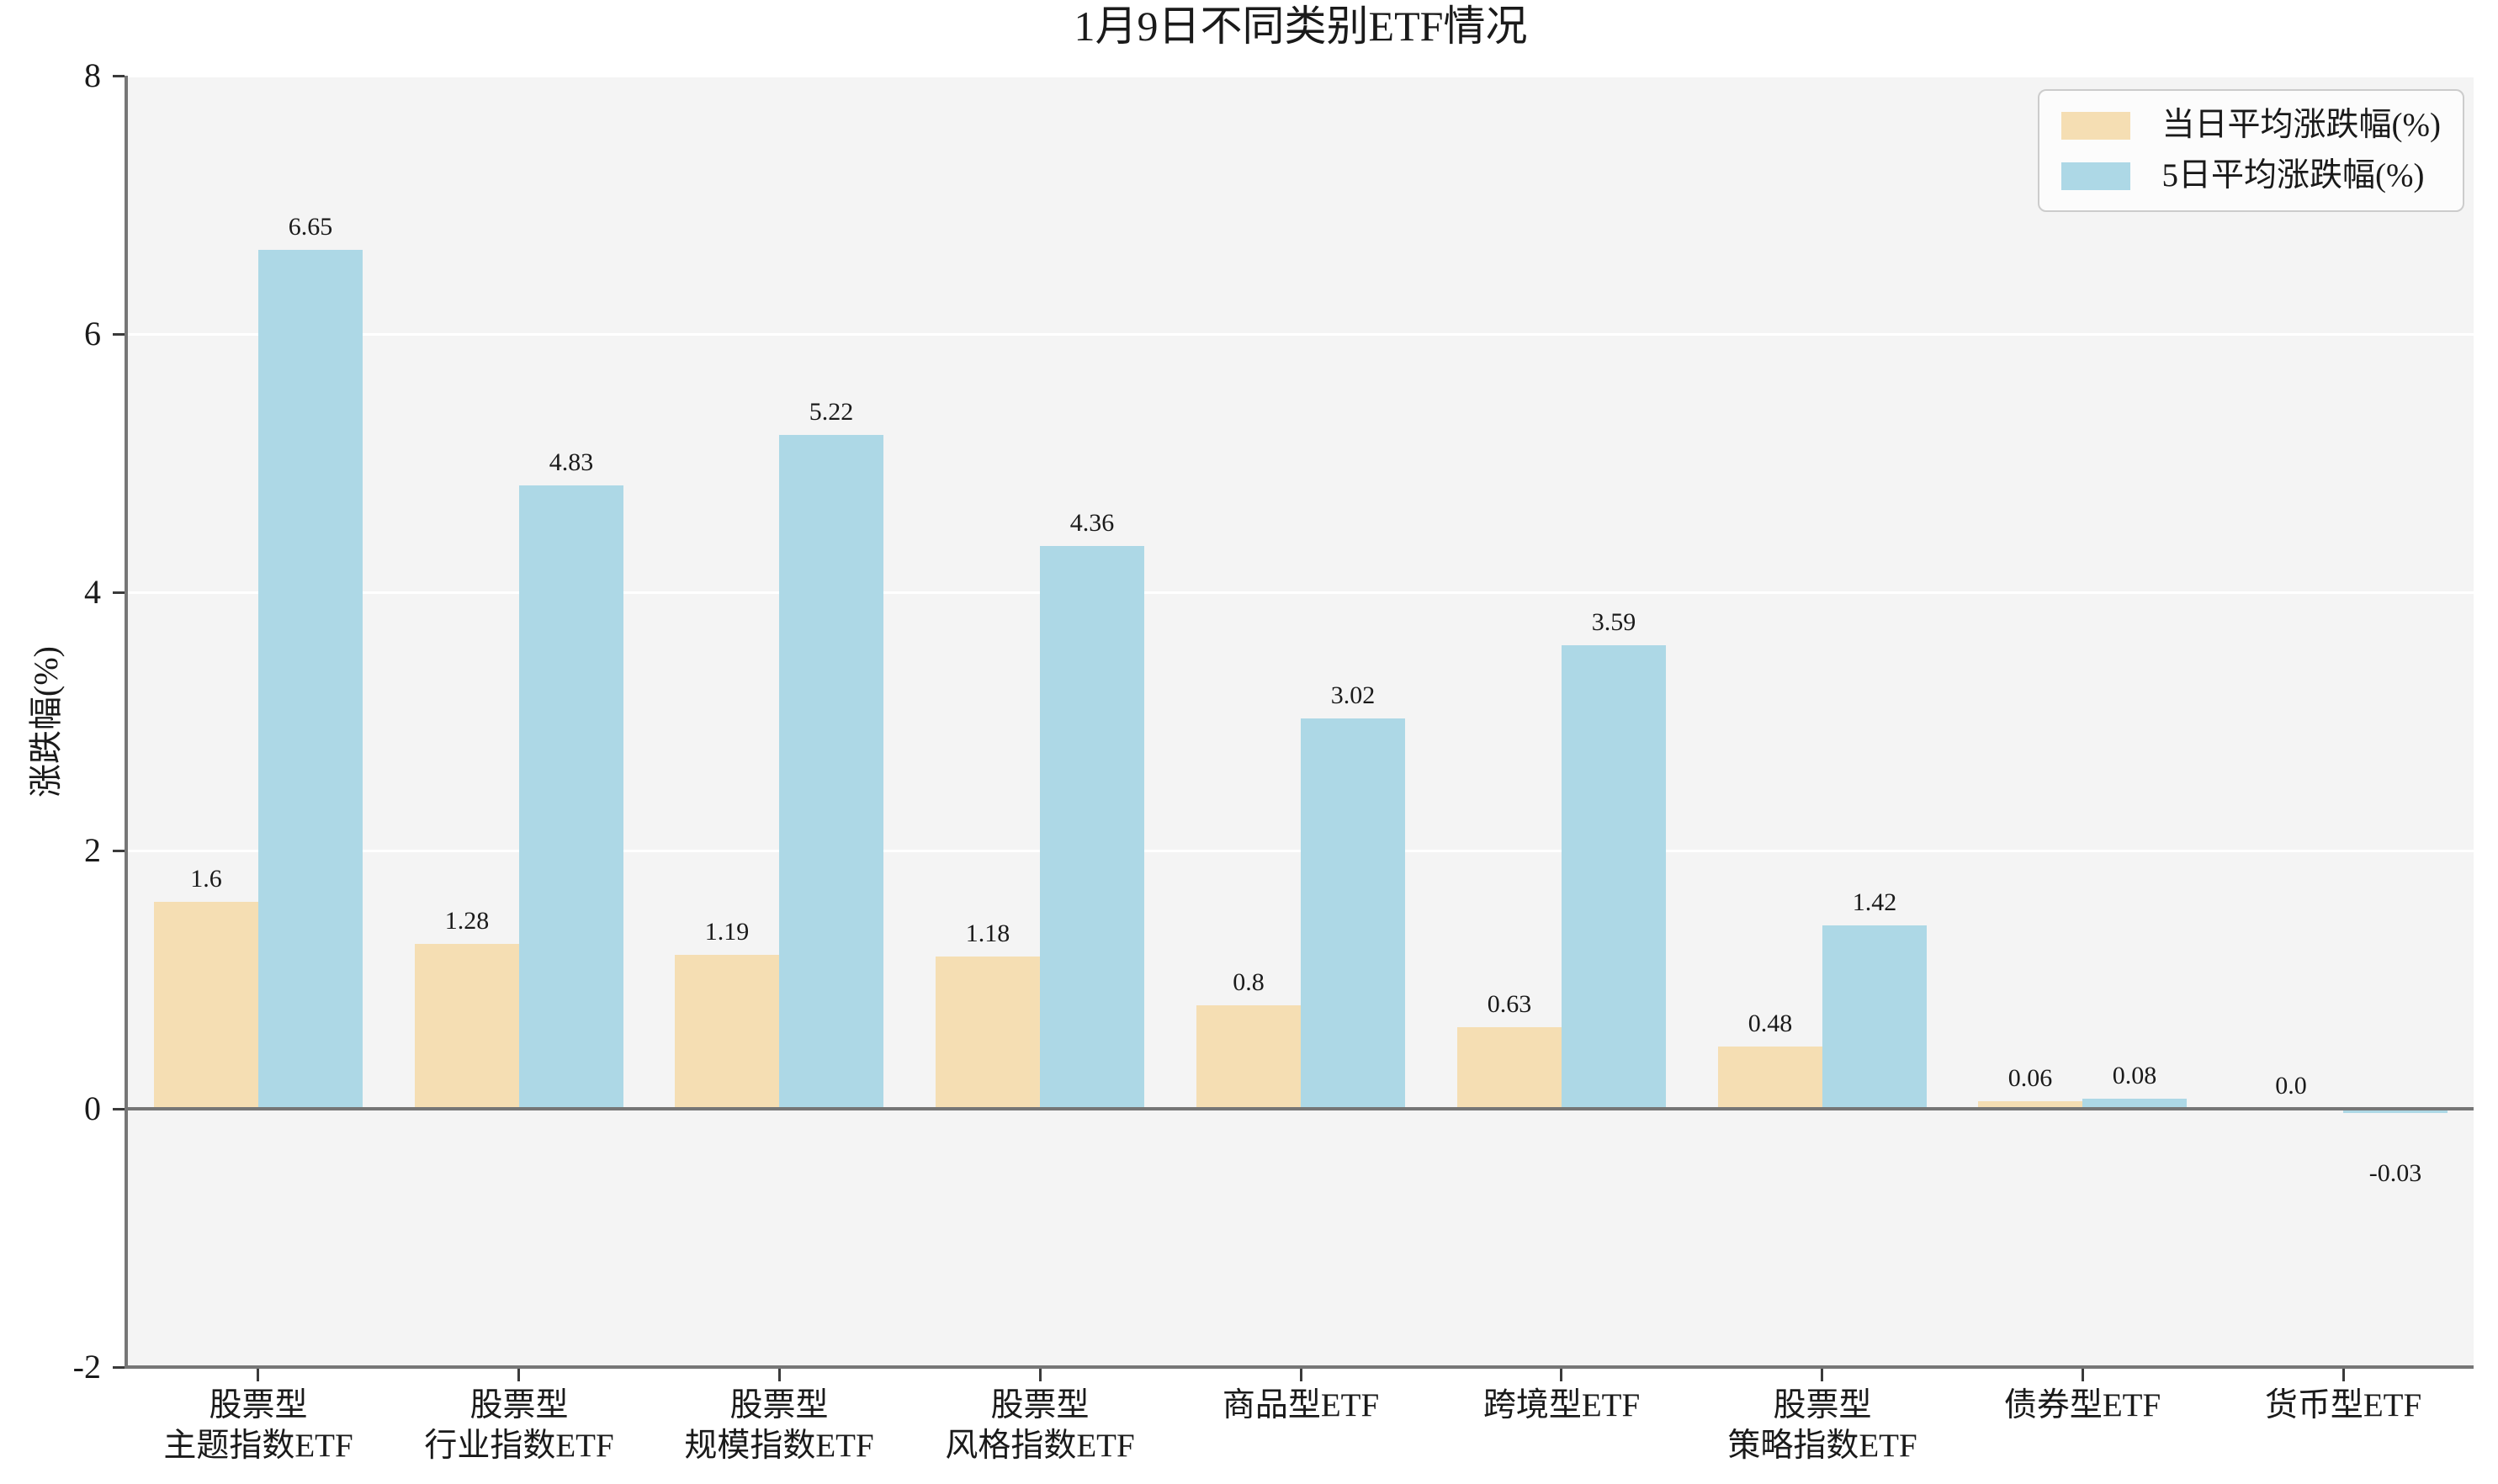  What do you see at coordinates (2291, 1086) in the screenshot?
I see `bar-label-daily-avg-8: 0.0` at bounding box center [2291, 1086].